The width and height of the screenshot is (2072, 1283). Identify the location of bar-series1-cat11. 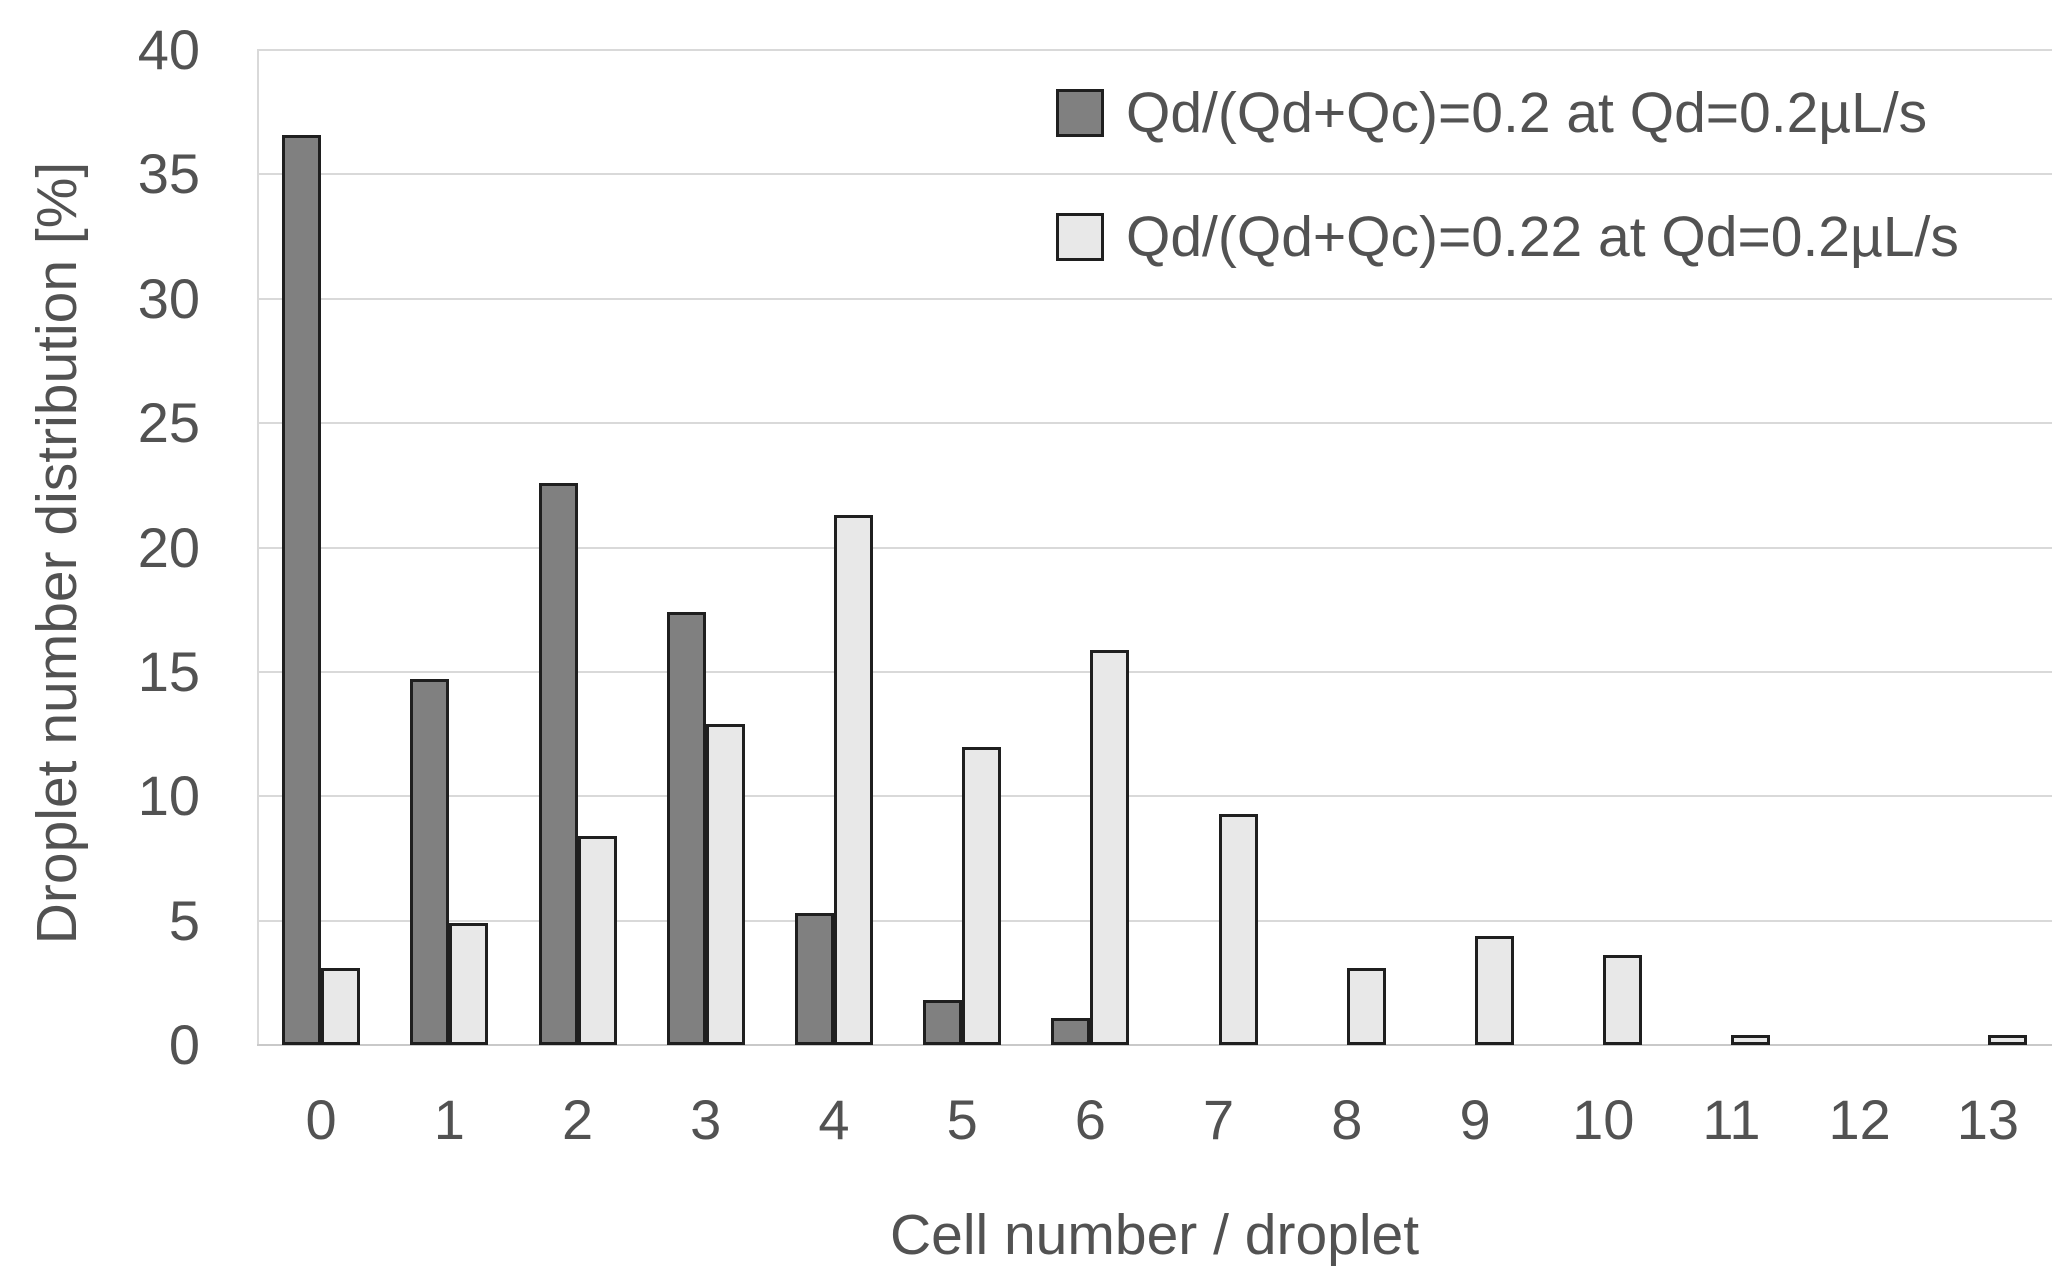
(1751, 1040).